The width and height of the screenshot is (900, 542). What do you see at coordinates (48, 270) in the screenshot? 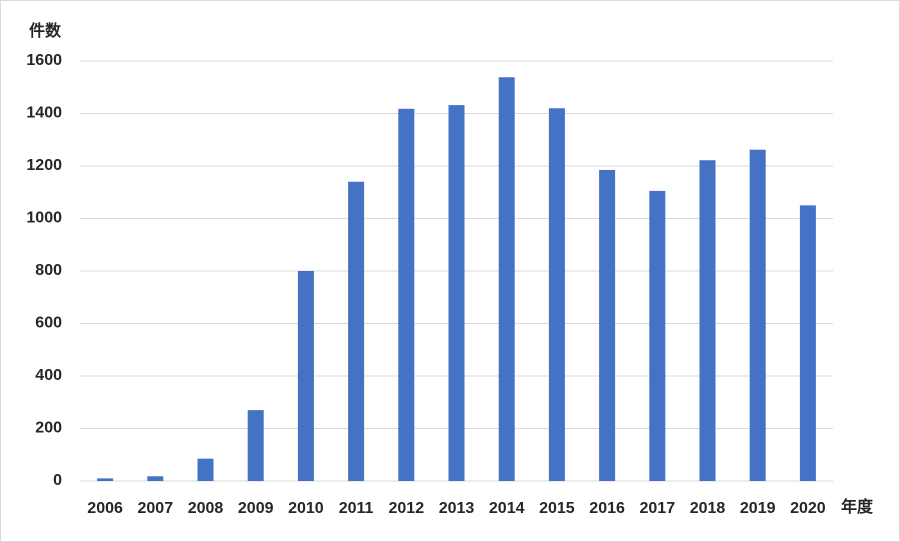
I see `y-tick-label: 800` at bounding box center [48, 270].